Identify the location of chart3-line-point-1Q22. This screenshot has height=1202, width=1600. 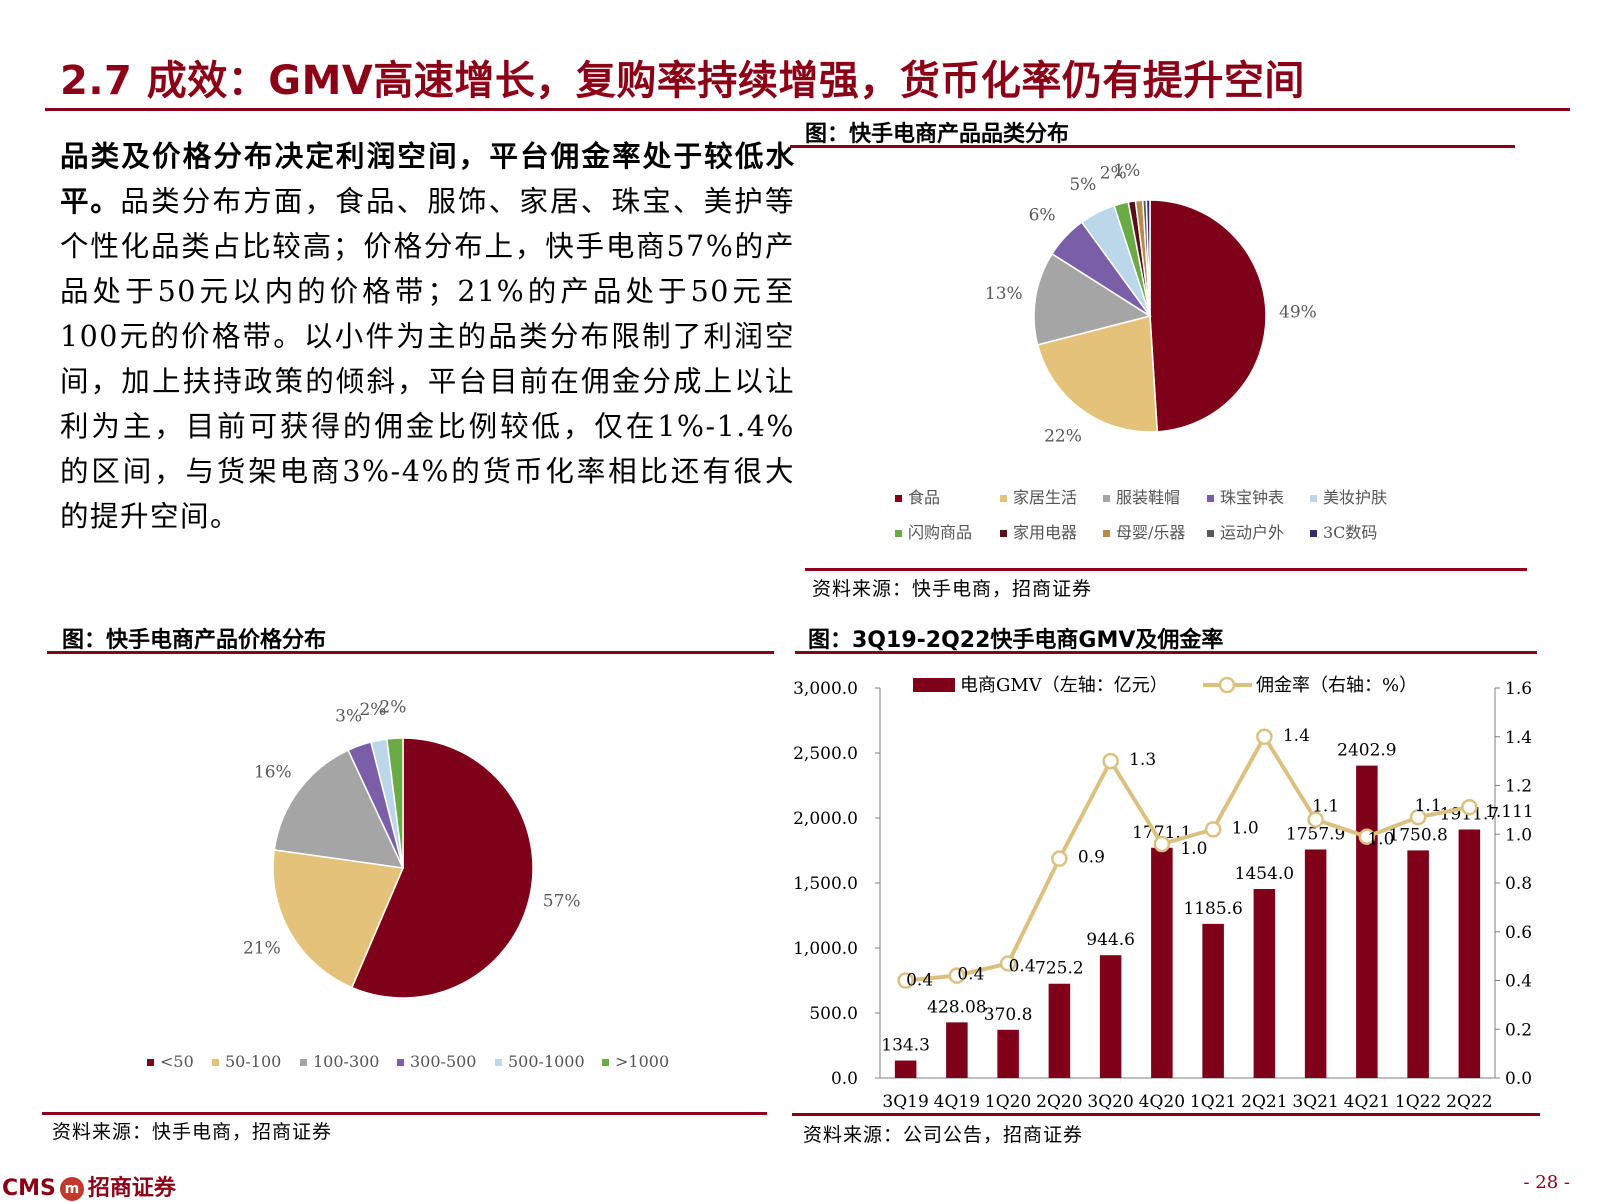
(1418, 817).